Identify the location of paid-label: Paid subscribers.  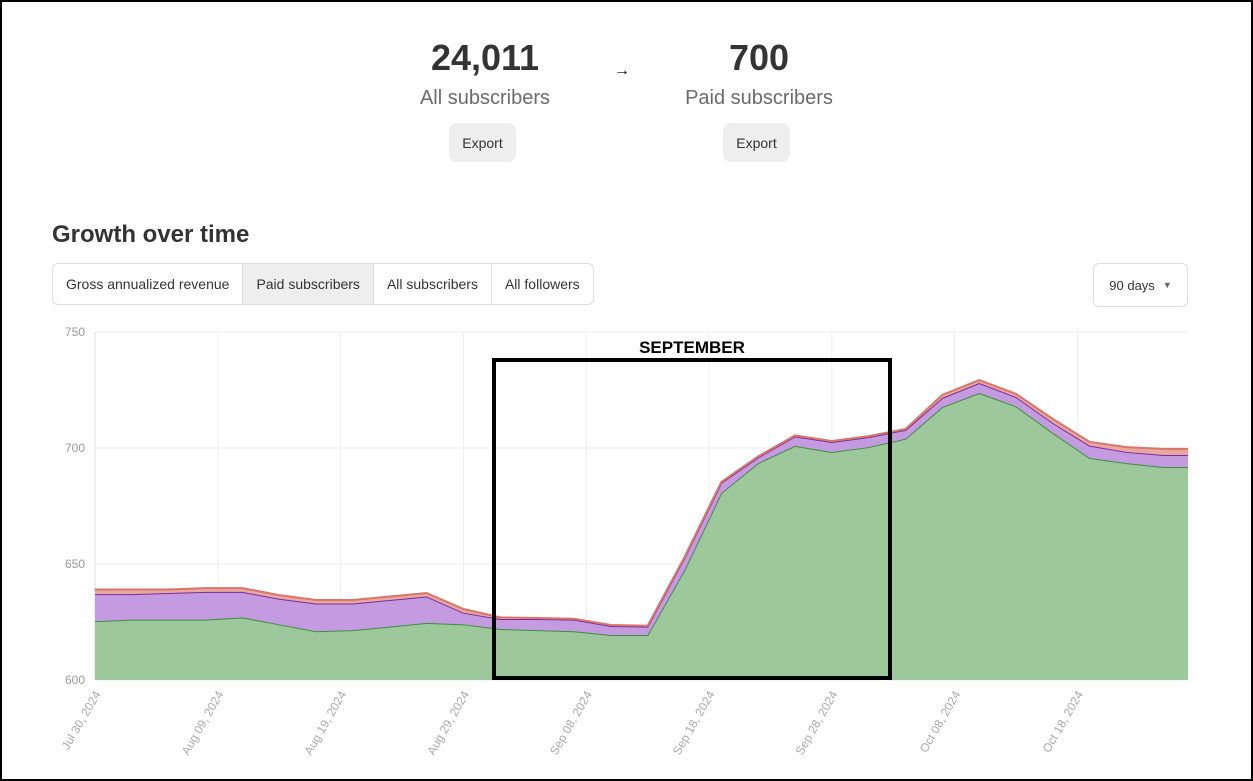
(759, 98).